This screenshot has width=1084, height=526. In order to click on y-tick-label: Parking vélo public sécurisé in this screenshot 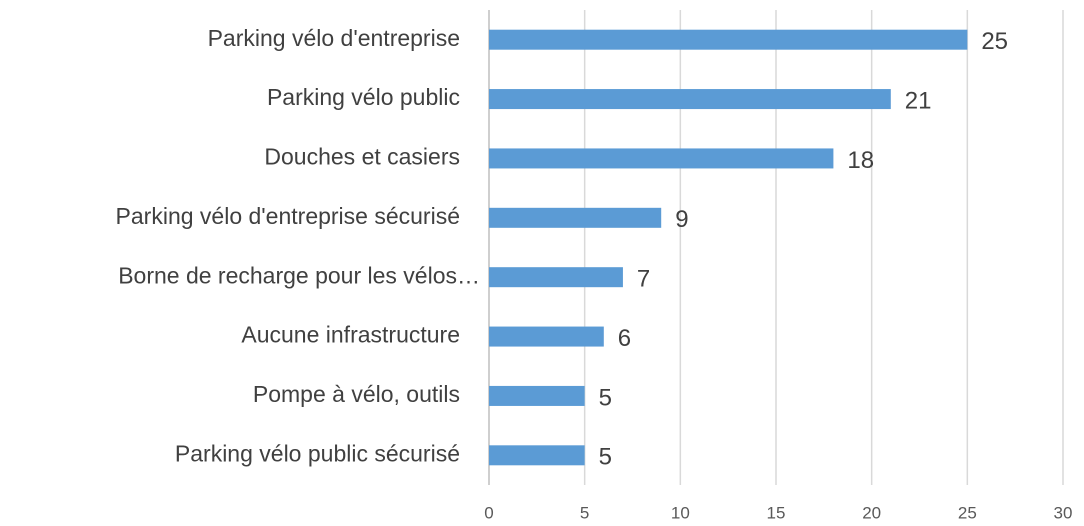, I will do `click(317, 453)`.